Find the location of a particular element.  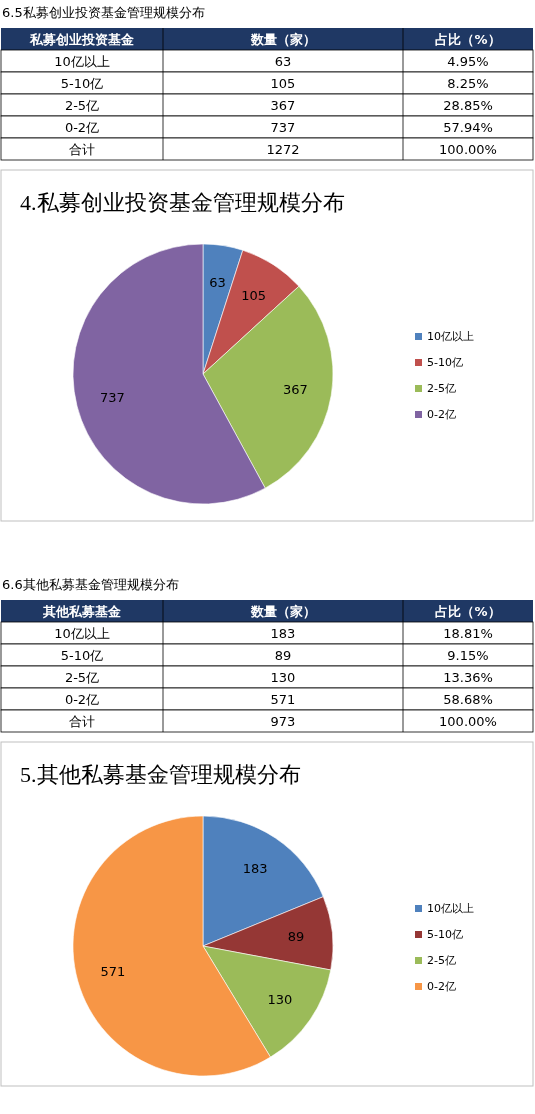

data-label: 1272 is located at coordinates (283, 149).